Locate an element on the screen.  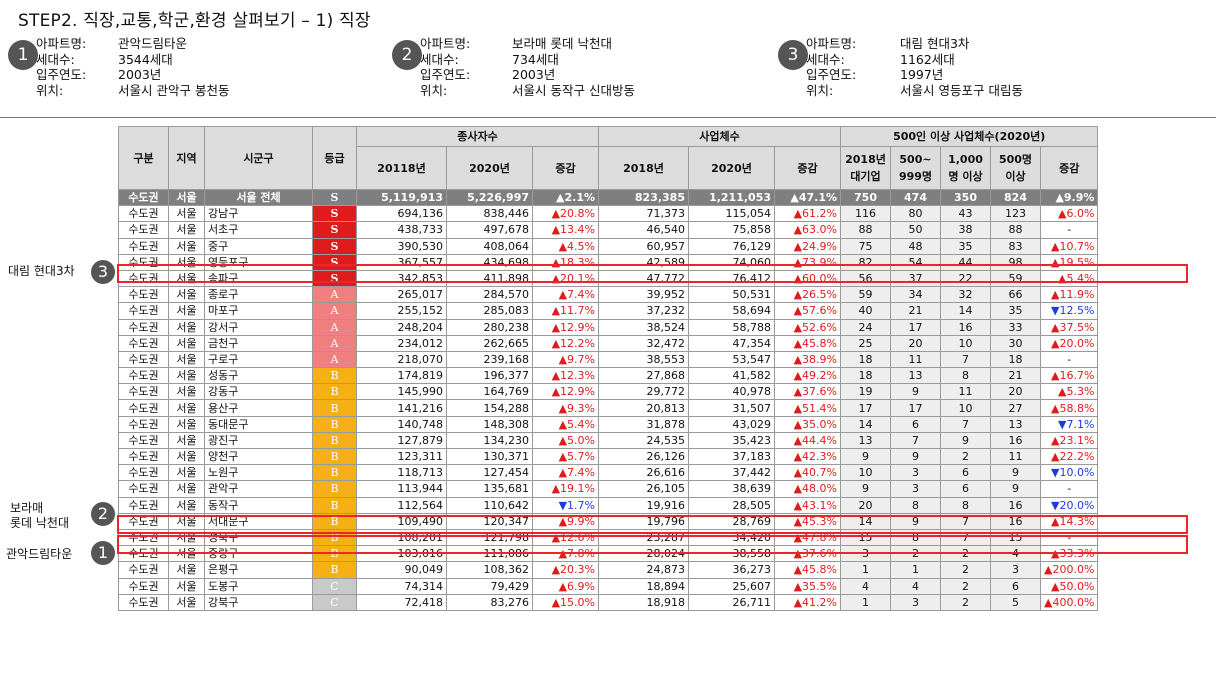
label-households: 세대수: is located at coordinates (439, 59).